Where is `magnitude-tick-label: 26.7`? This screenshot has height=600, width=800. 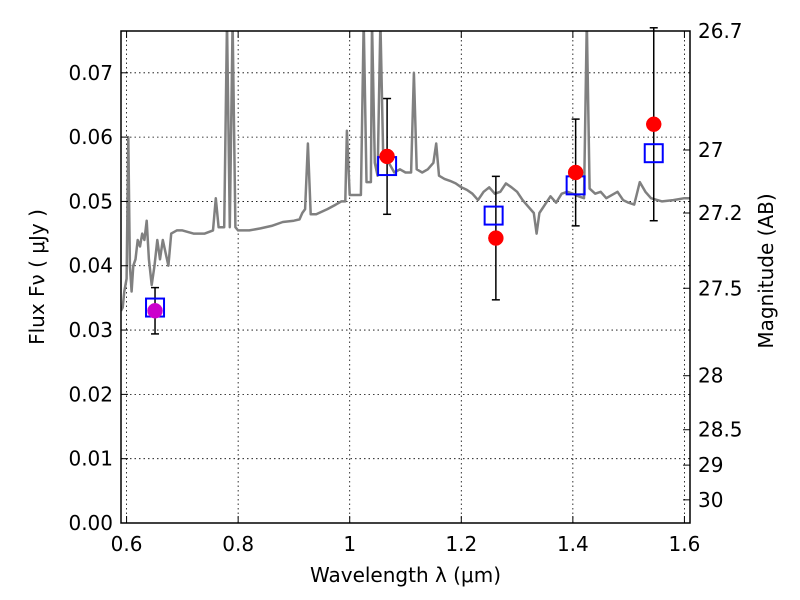 magnitude-tick-label: 26.7 is located at coordinates (720, 31).